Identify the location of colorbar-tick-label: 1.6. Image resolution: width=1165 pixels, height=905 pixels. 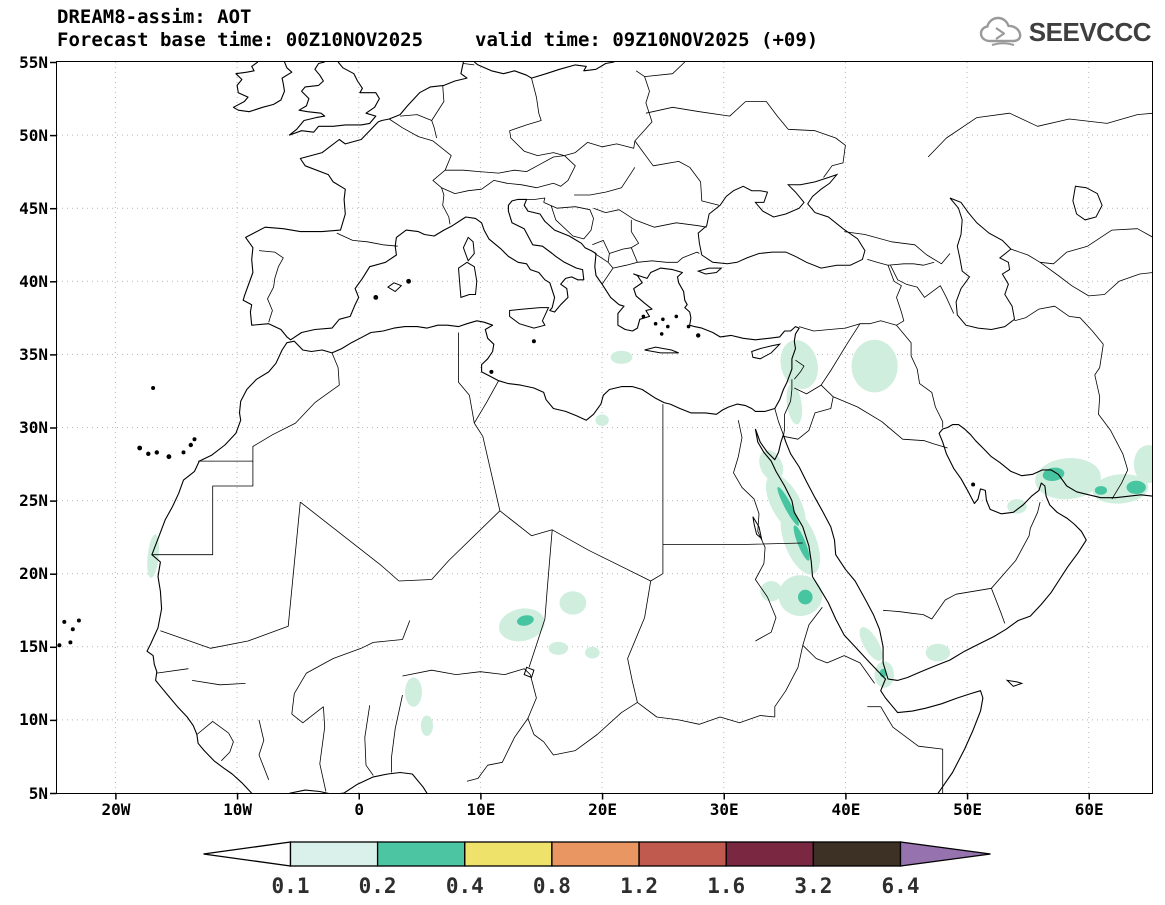
(726, 886).